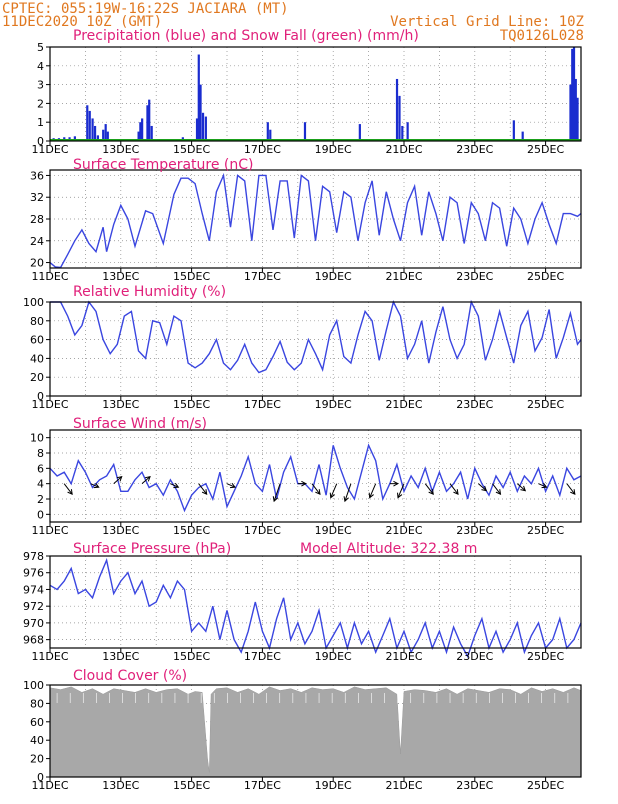 This screenshot has width=618, height=804. What do you see at coordinates (40, 468) in the screenshot?
I see `y-tick-label: 6` at bounding box center [40, 468].